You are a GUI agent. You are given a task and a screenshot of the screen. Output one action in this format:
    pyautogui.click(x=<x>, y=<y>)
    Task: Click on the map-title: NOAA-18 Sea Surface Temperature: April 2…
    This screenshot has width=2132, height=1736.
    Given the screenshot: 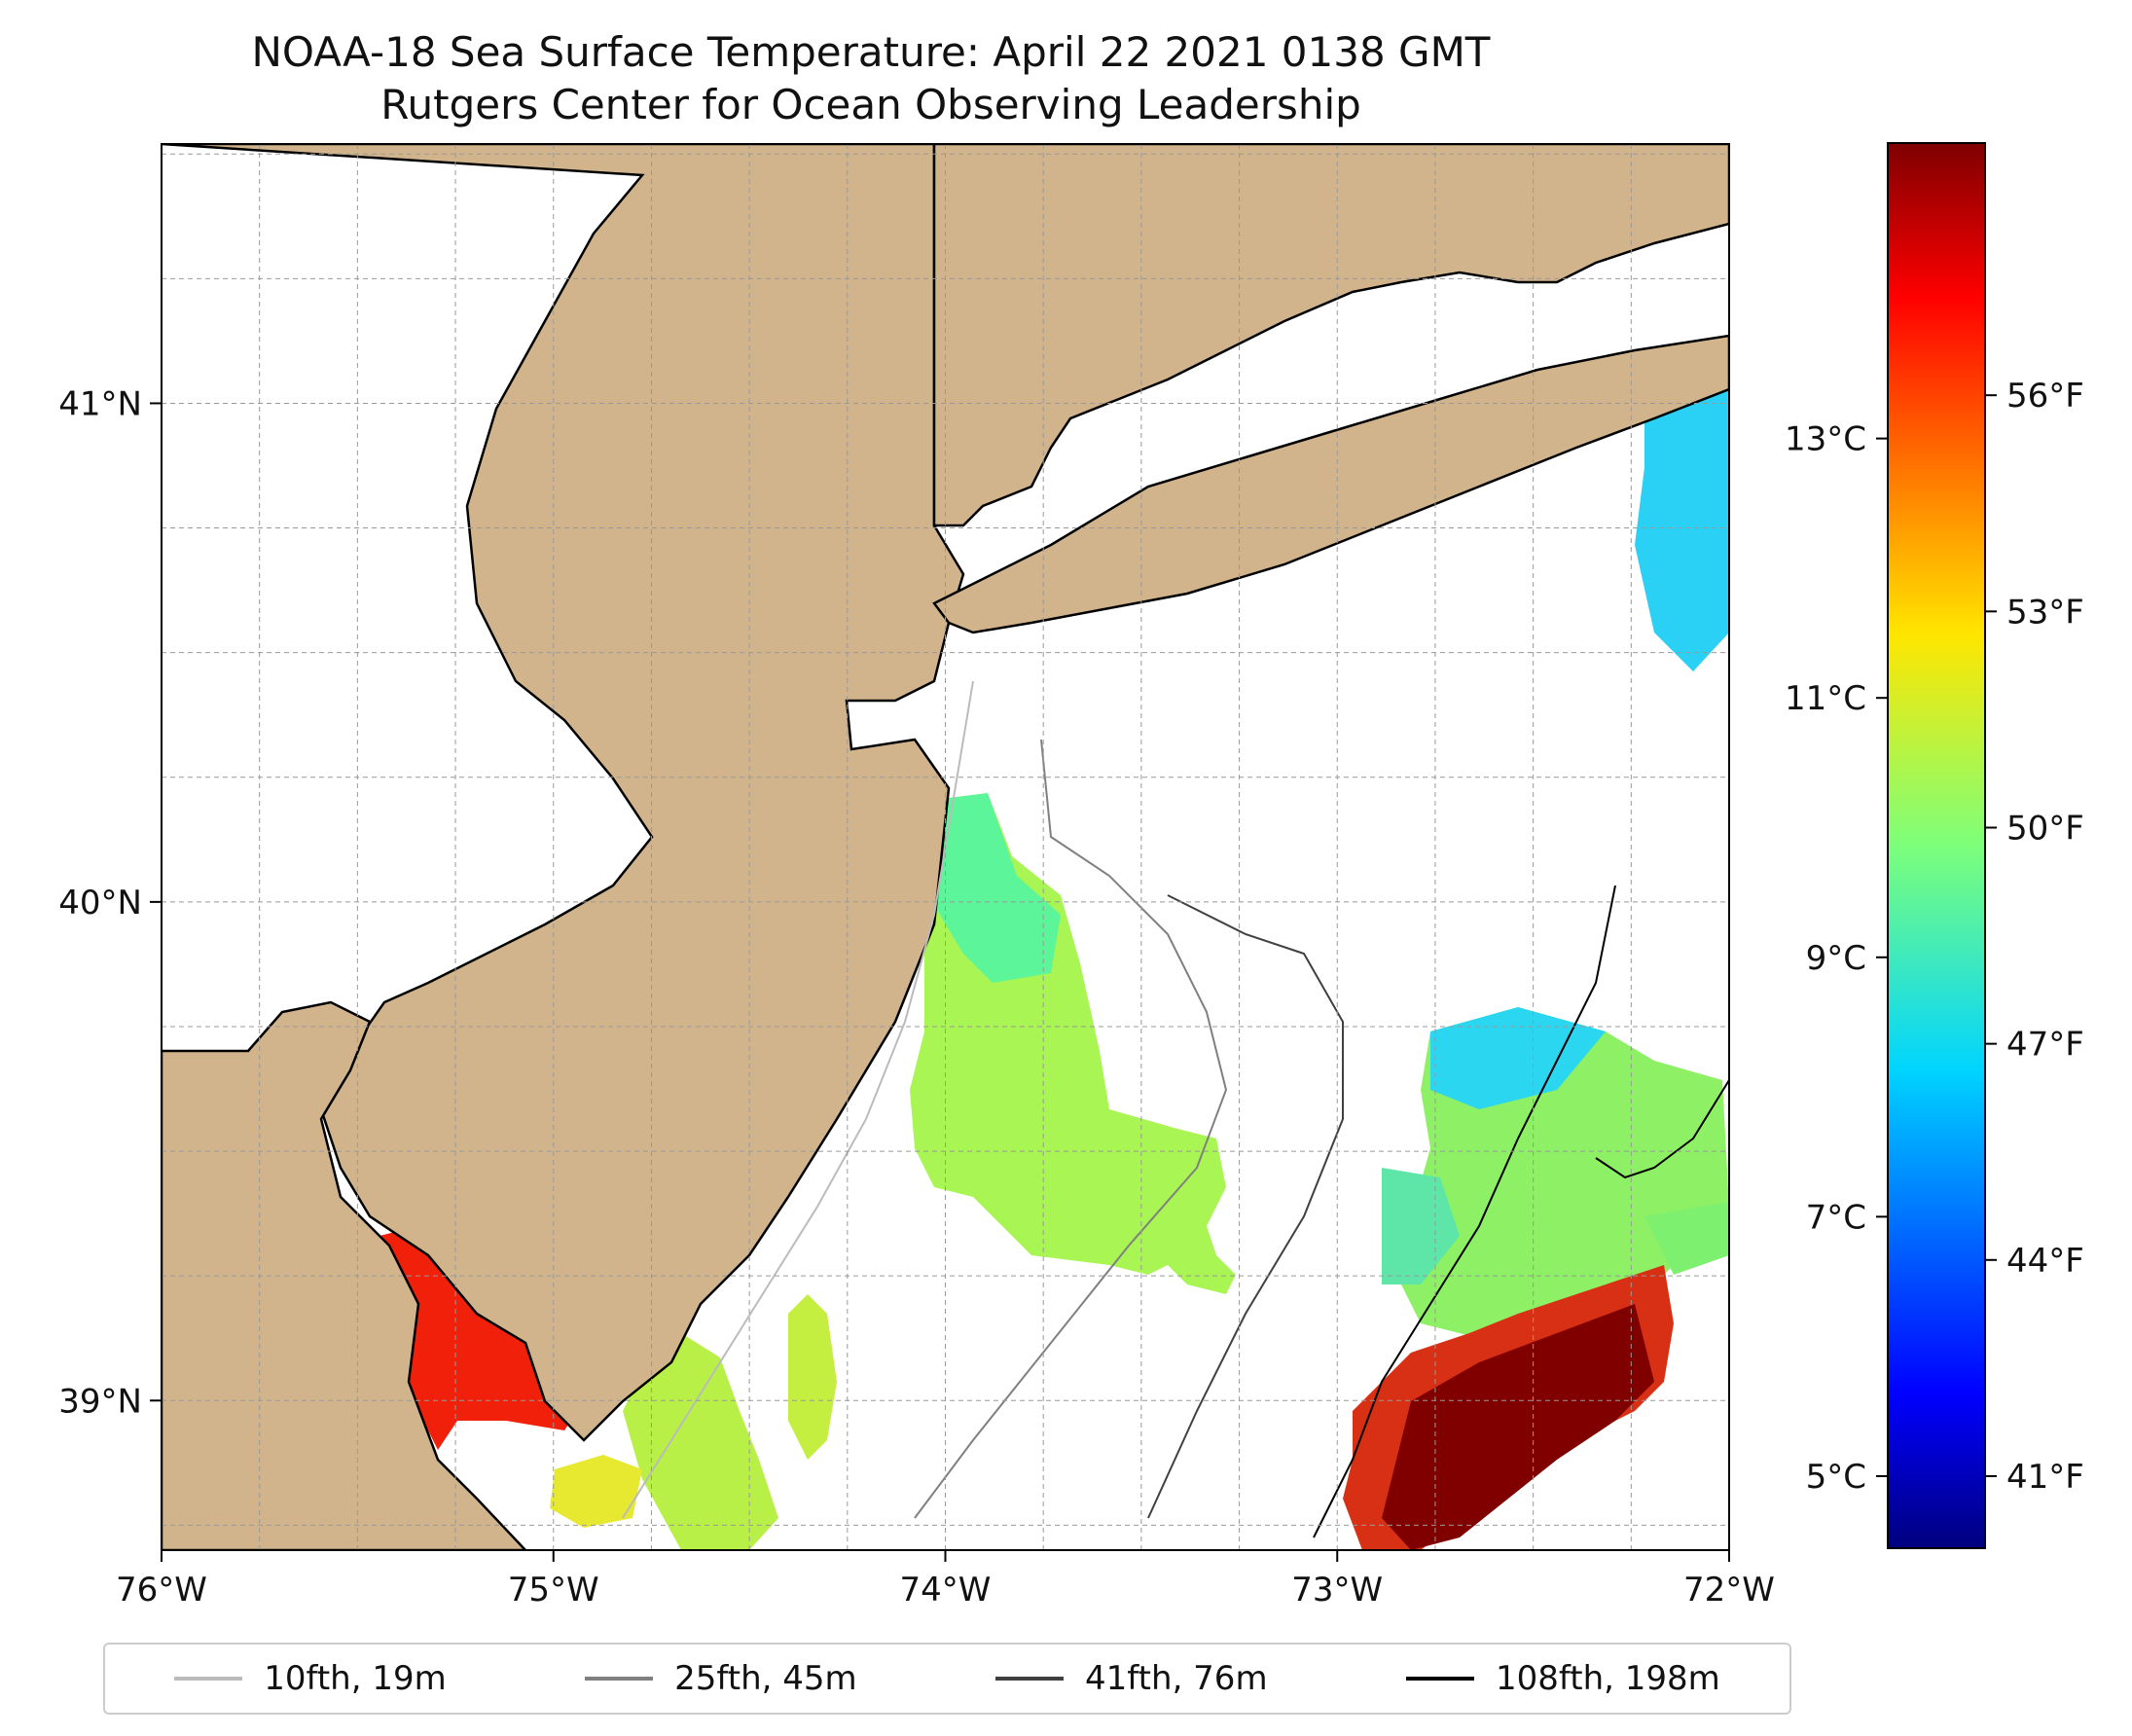 What is the action you would take?
    pyautogui.click(x=871, y=52)
    